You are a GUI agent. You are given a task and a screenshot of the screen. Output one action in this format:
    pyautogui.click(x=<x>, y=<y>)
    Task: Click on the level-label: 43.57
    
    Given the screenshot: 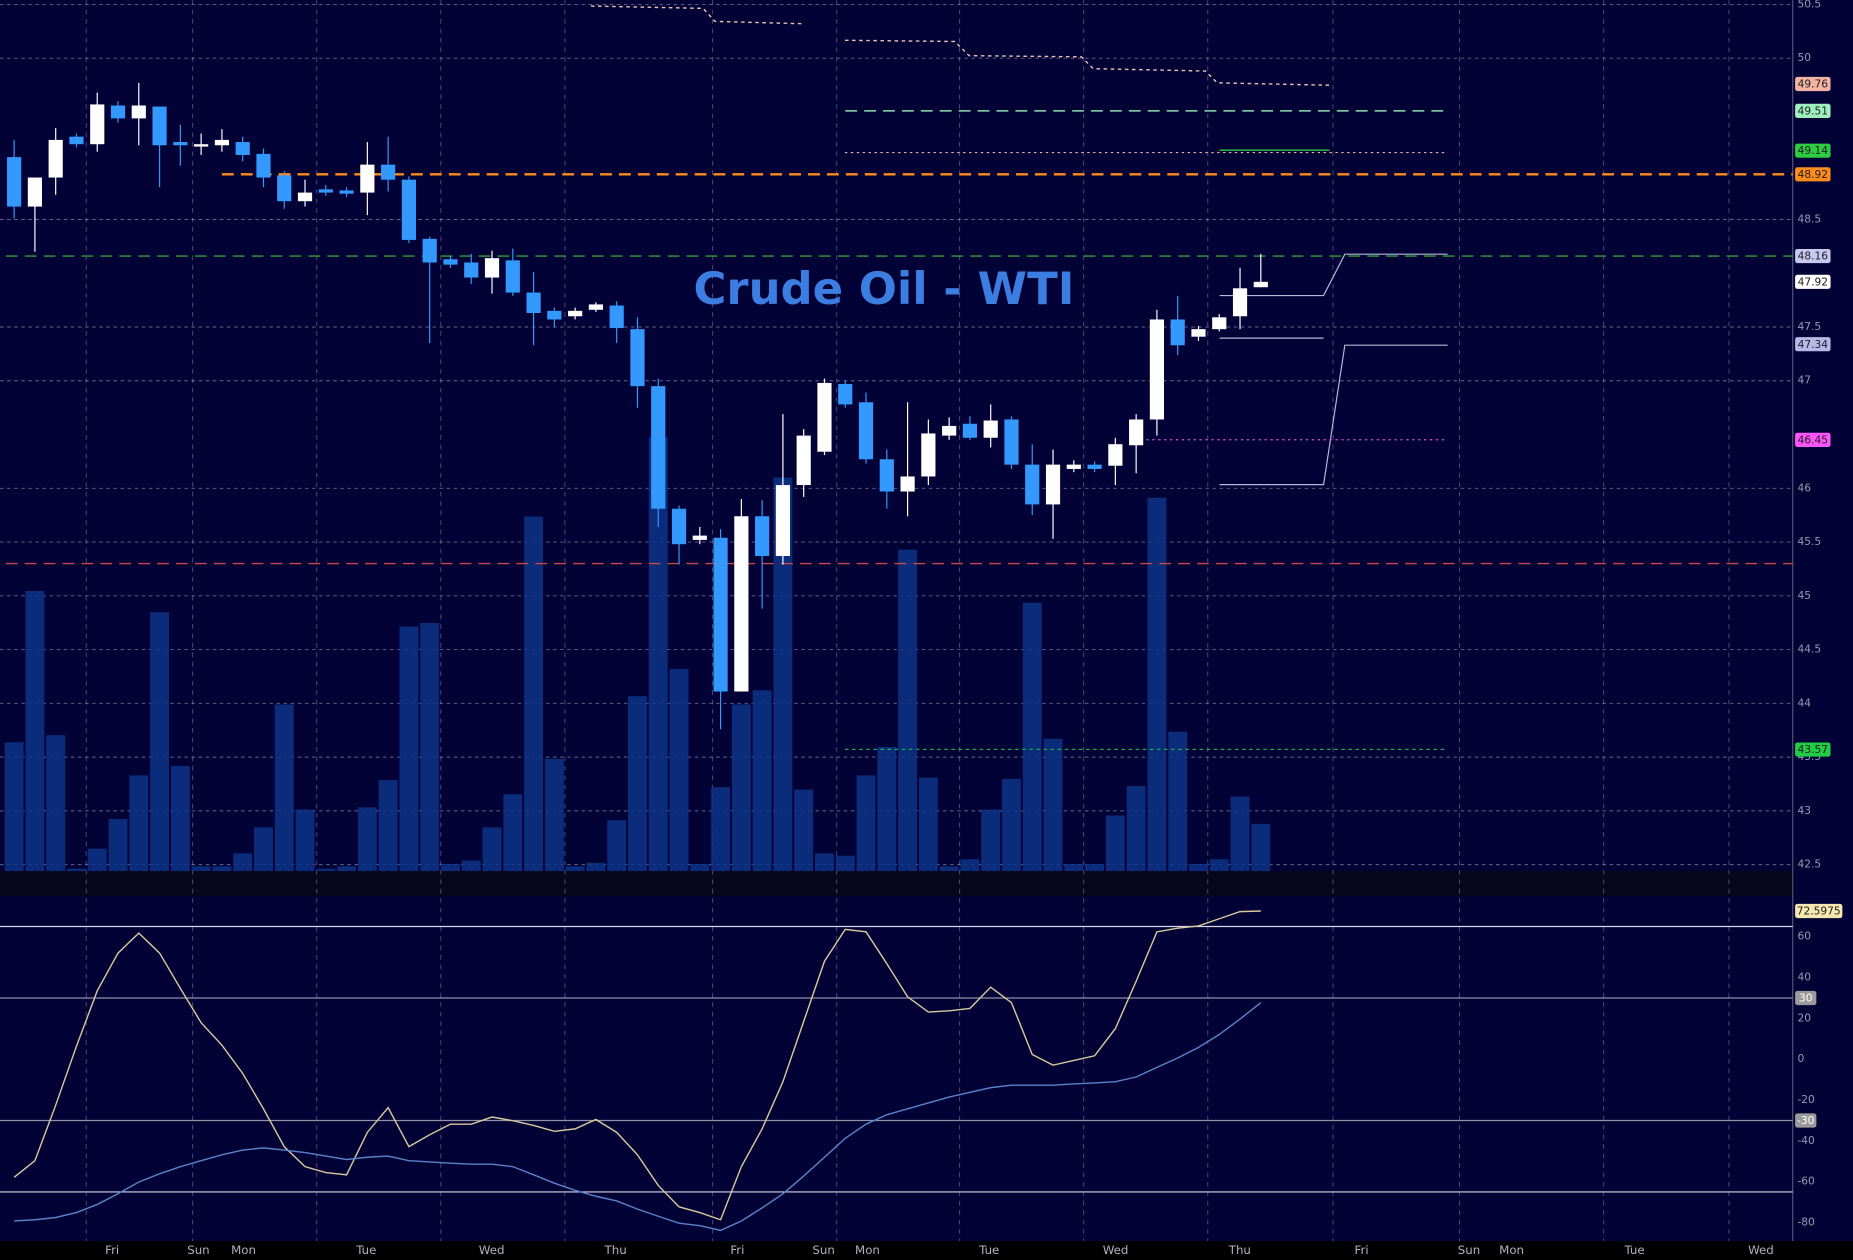 What is the action you would take?
    pyautogui.click(x=1813, y=749)
    